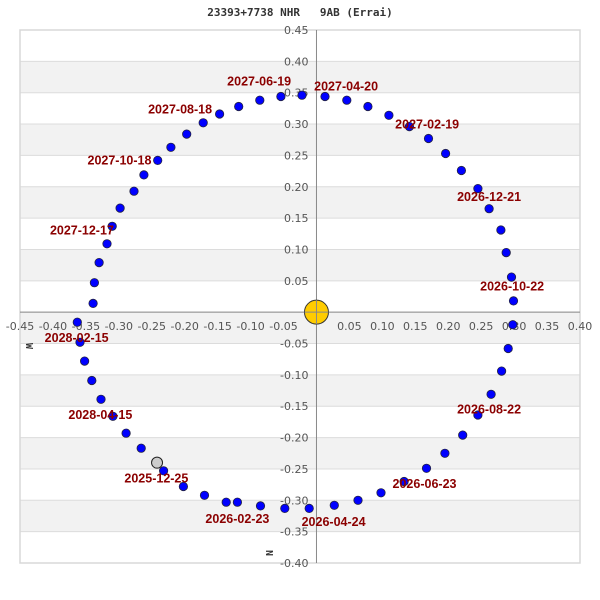 Image resolution: width=600 pixels, height=600 pixels. Describe the element at coordinates (294, 532) in the screenshot. I see `y-tick-label: -0.35` at that location.